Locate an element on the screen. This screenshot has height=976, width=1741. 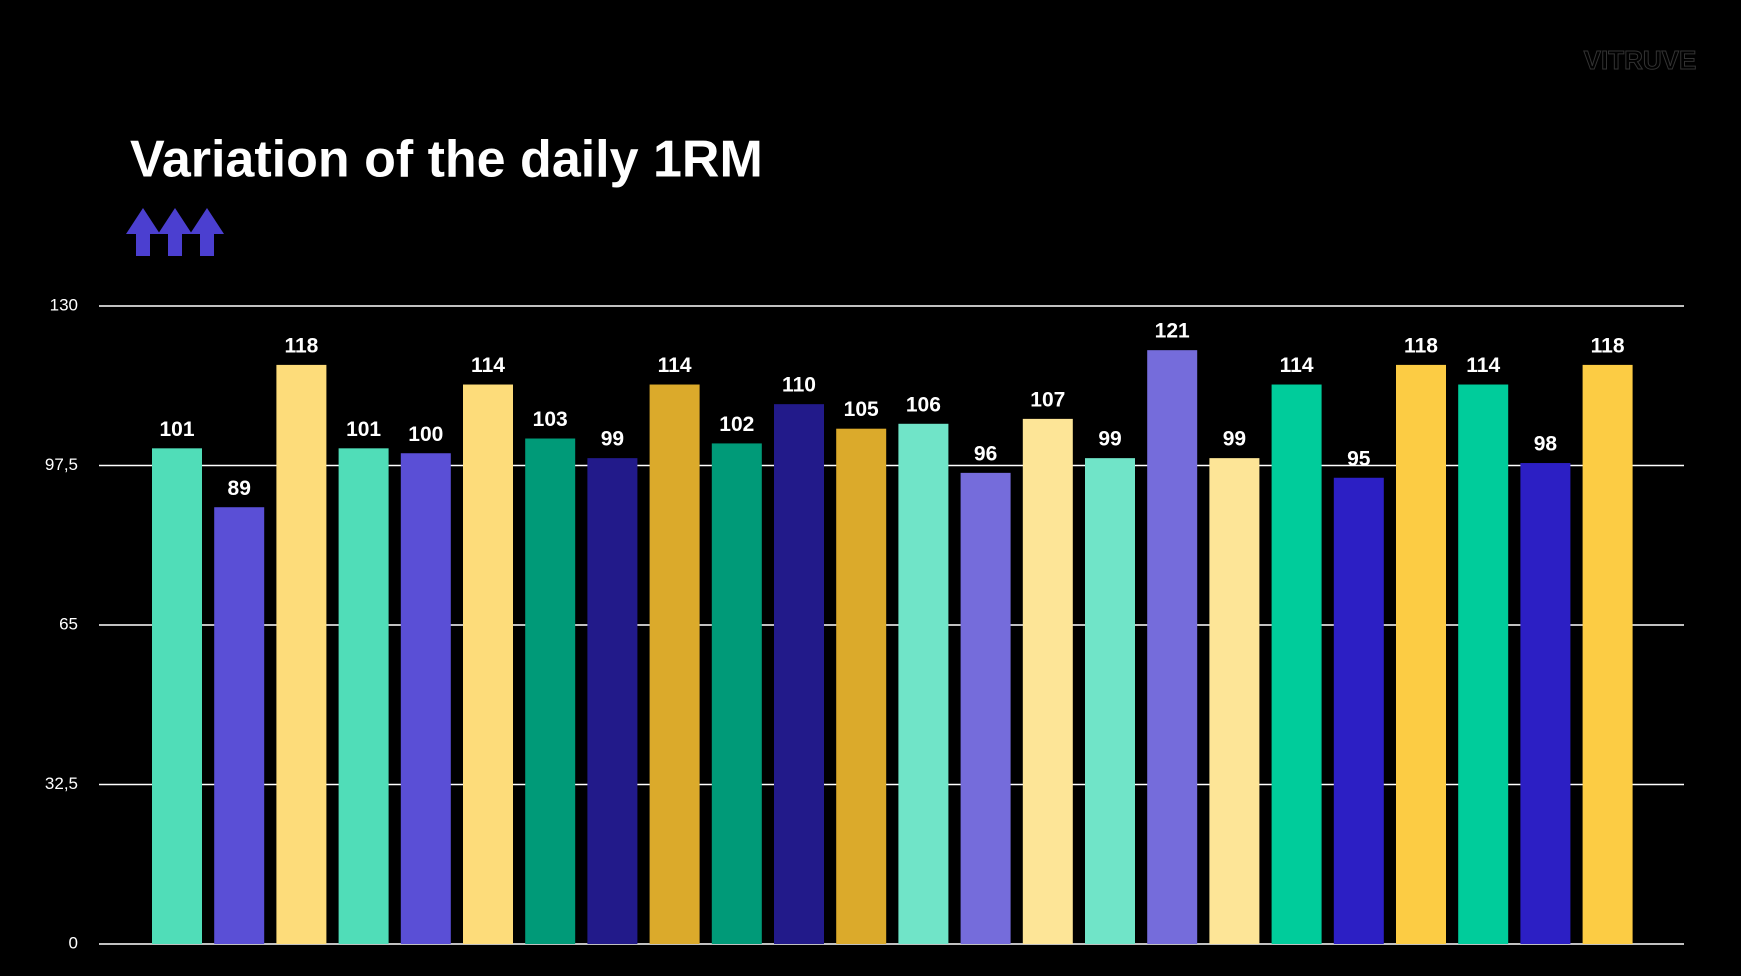
value-label: 89 is located at coordinates (239, 488).